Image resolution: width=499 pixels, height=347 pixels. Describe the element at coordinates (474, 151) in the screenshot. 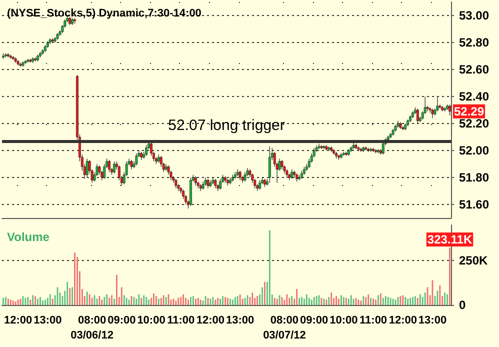

I see `y-tick-label: 52.00` at that location.